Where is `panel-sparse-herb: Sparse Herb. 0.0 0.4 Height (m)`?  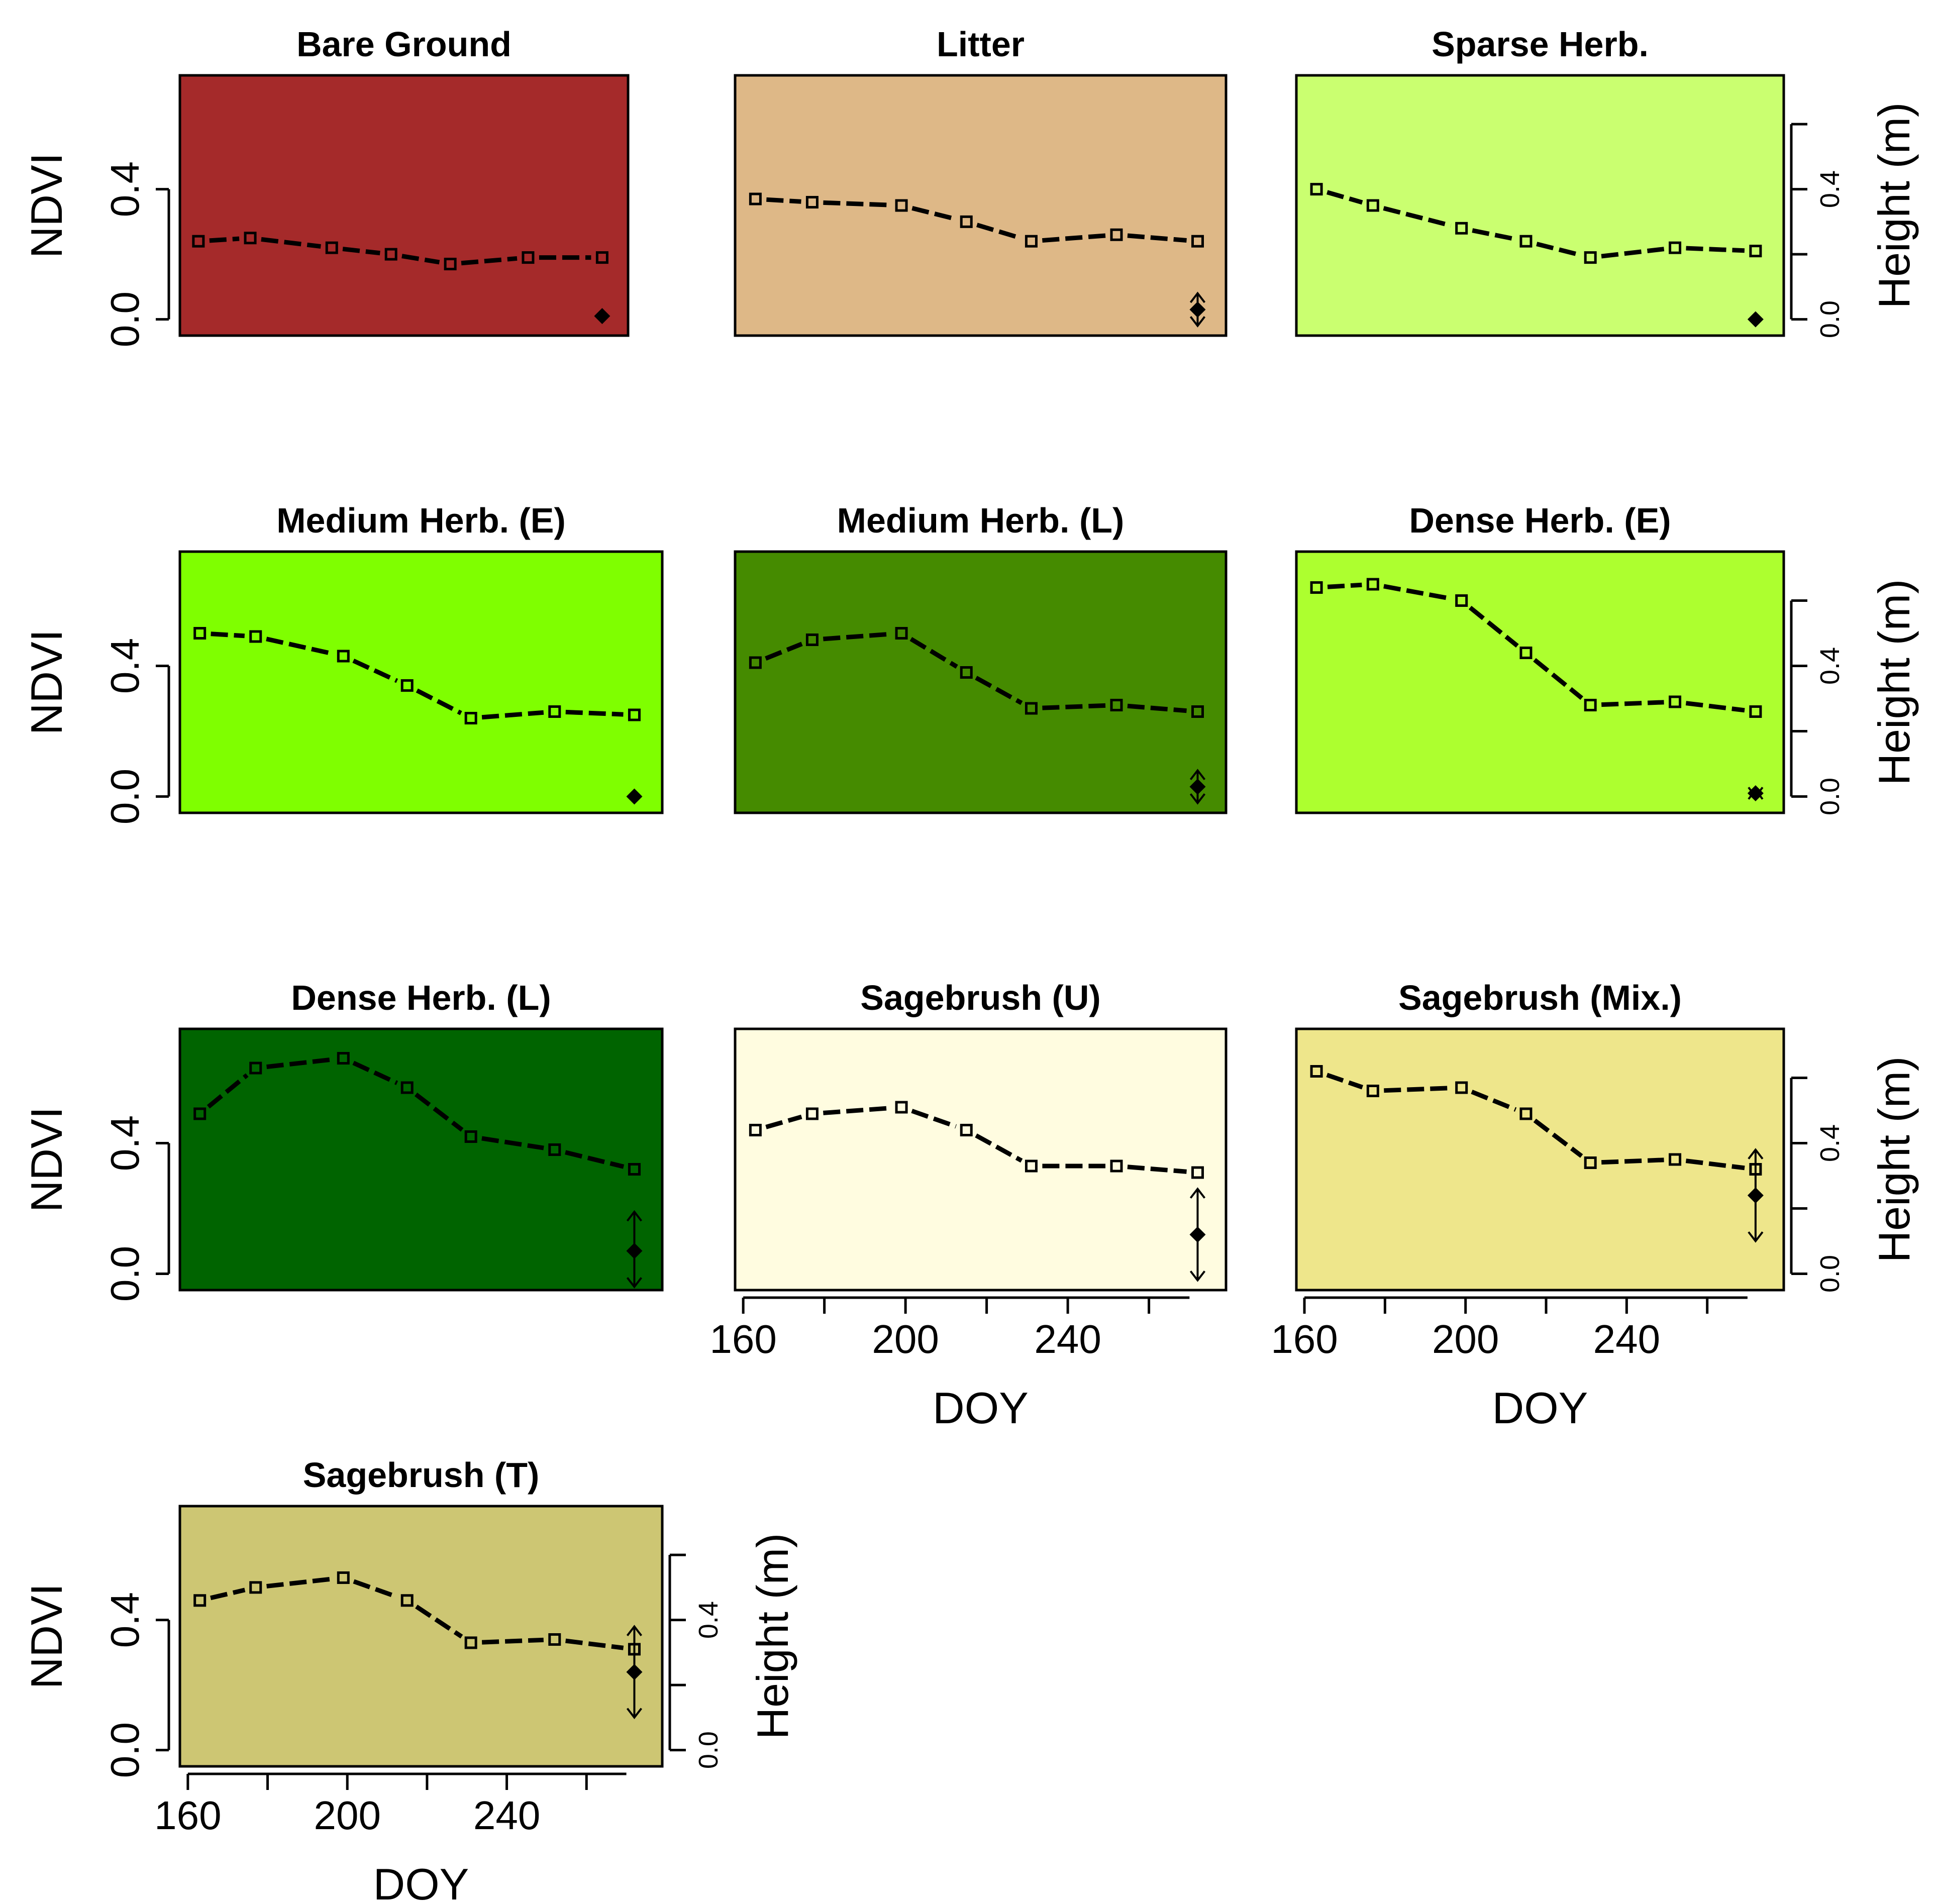 panel-sparse-herb: Sparse Herb. 0.0 0.4 Height (m) is located at coordinates (1607, 182).